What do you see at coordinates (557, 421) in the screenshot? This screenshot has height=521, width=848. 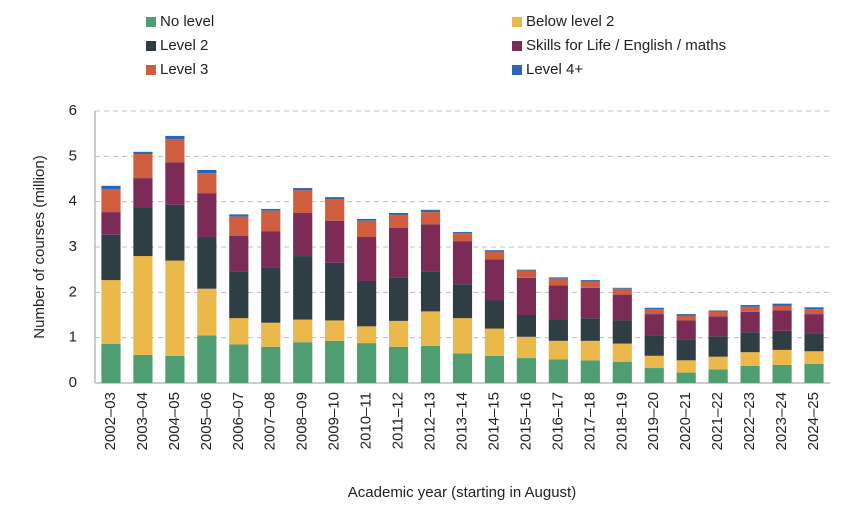 I see `x-tick-label: 2016–17` at bounding box center [557, 421].